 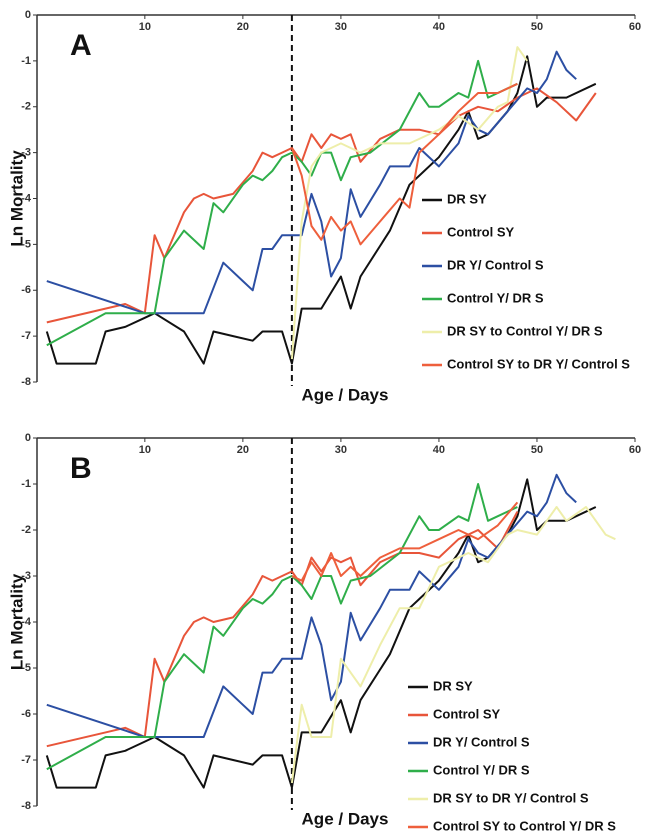 I want to click on panel-label: B, so click(x=81, y=468).